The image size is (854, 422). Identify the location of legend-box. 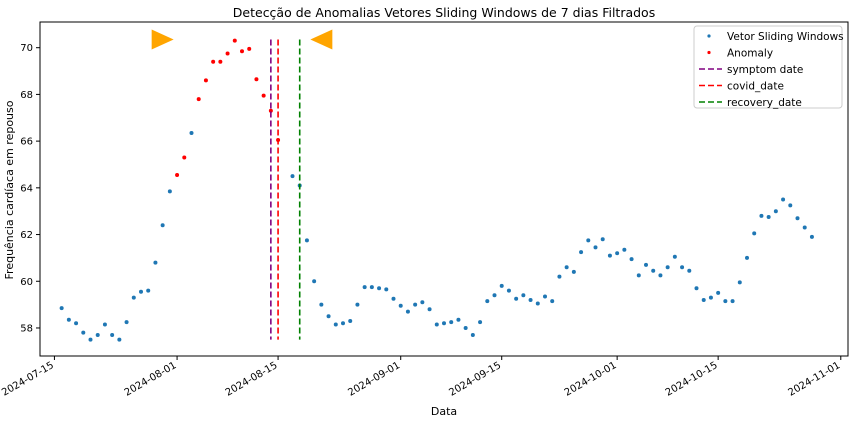
(768, 67).